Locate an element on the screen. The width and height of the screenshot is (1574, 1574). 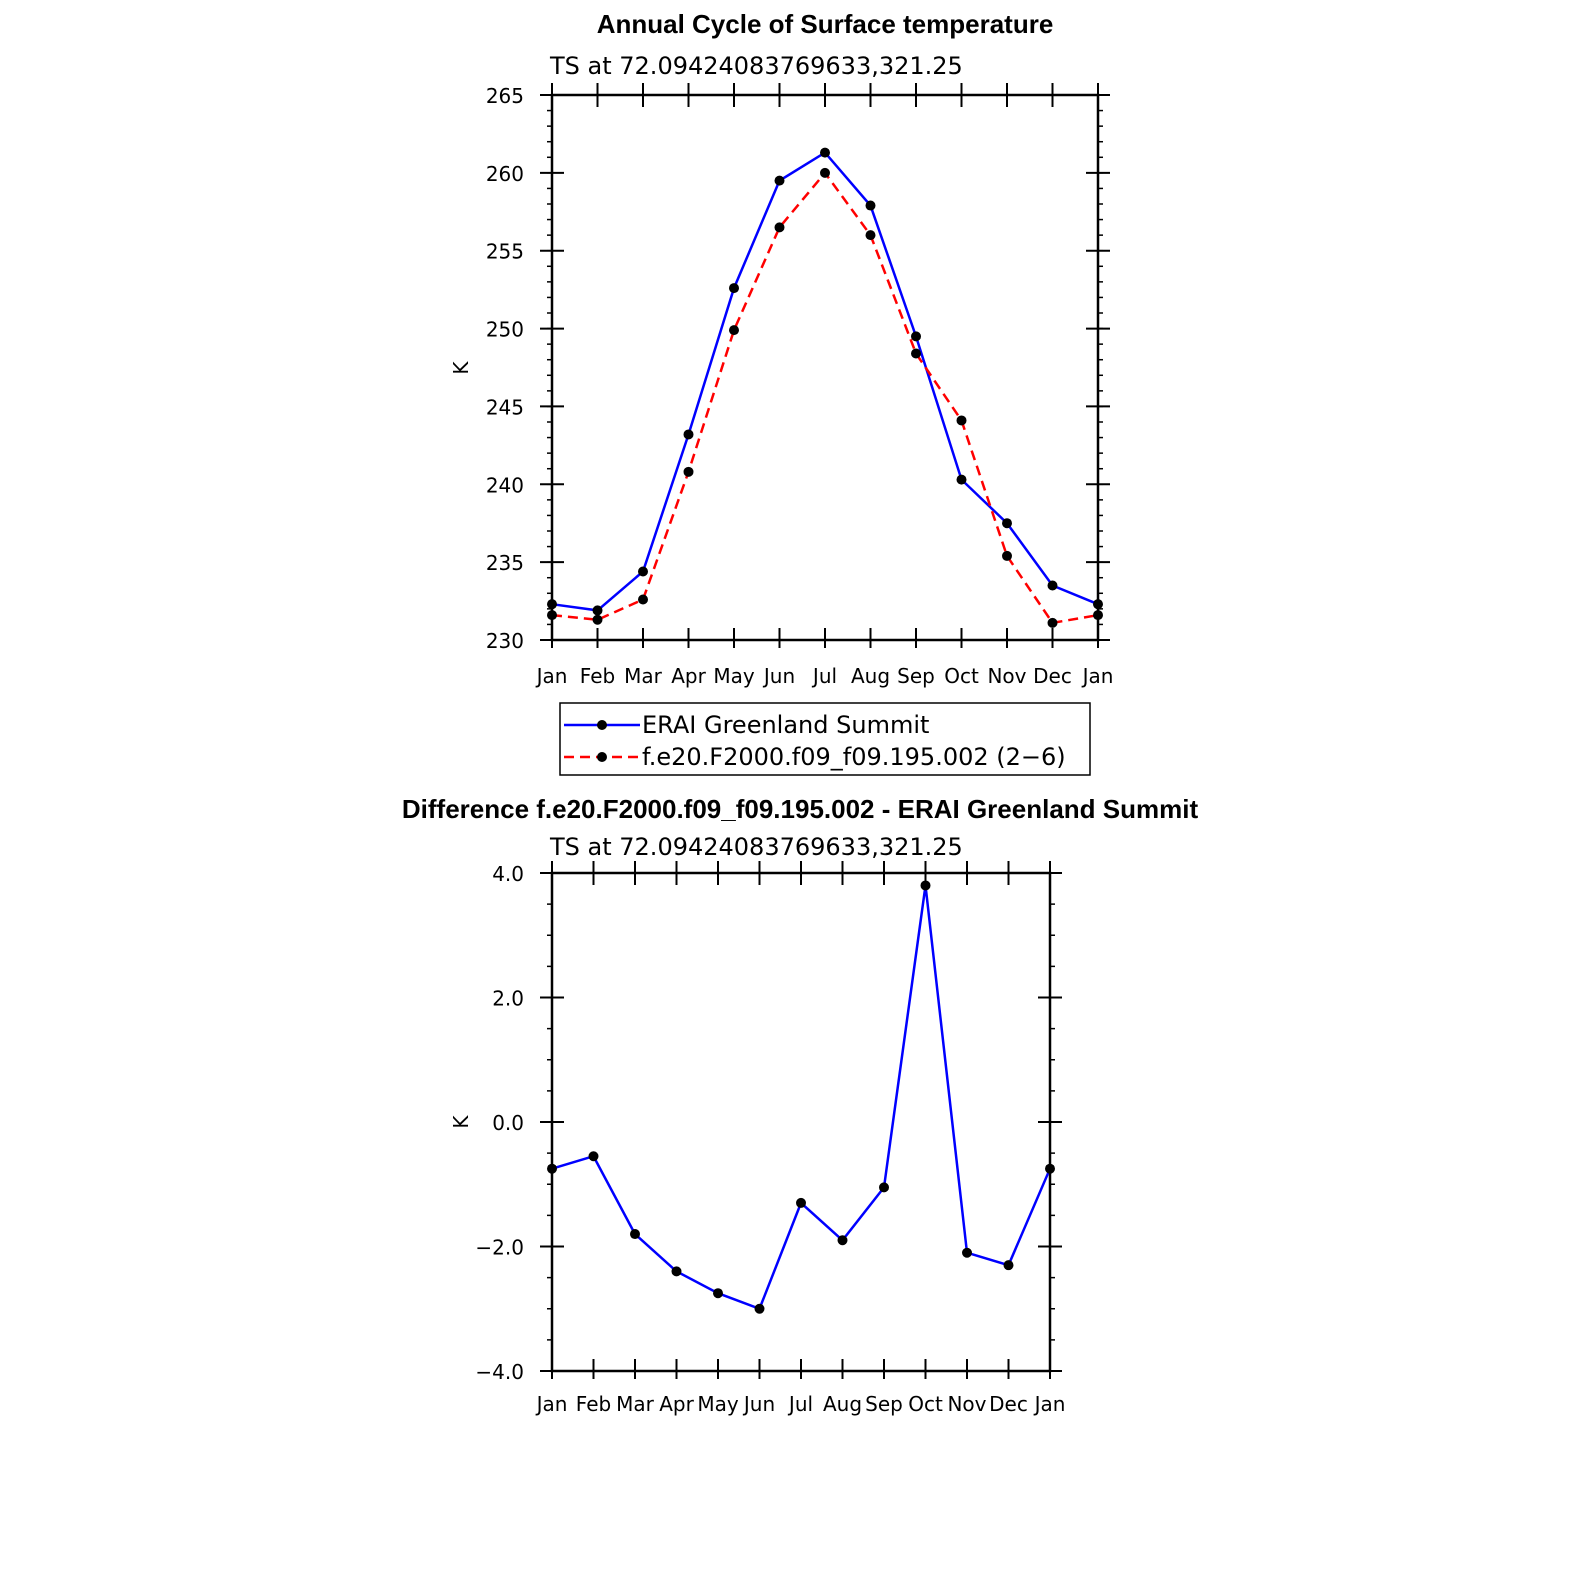
plot-frame is located at coordinates (801, 1122).